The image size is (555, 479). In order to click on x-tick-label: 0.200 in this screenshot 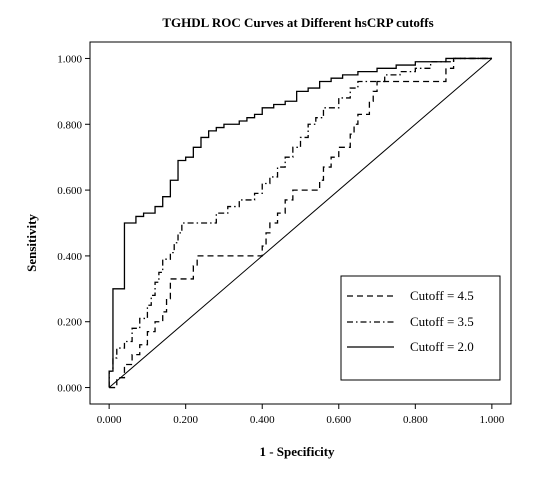, I will do `click(185, 420)`.